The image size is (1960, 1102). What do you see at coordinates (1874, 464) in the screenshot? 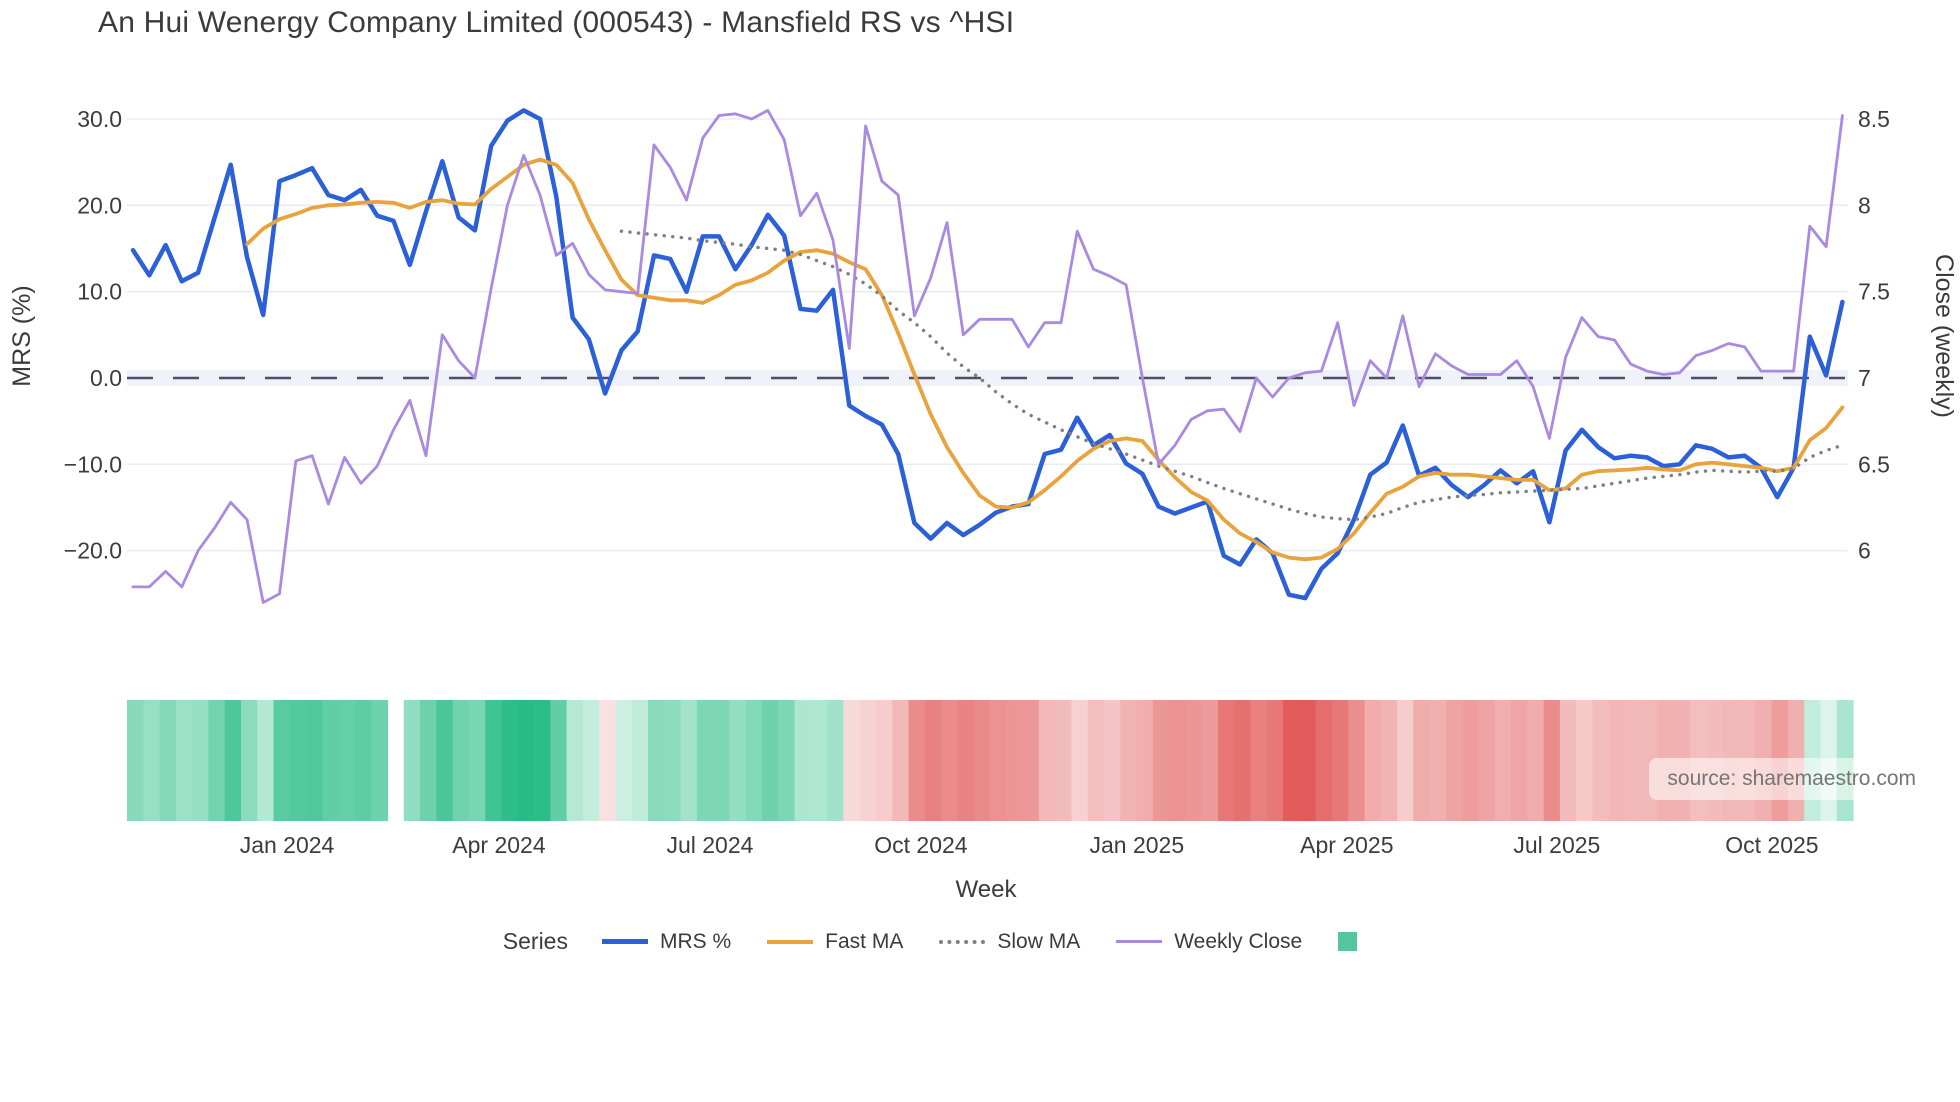
I see `y-axis-tick-right: 6.5` at bounding box center [1874, 464].